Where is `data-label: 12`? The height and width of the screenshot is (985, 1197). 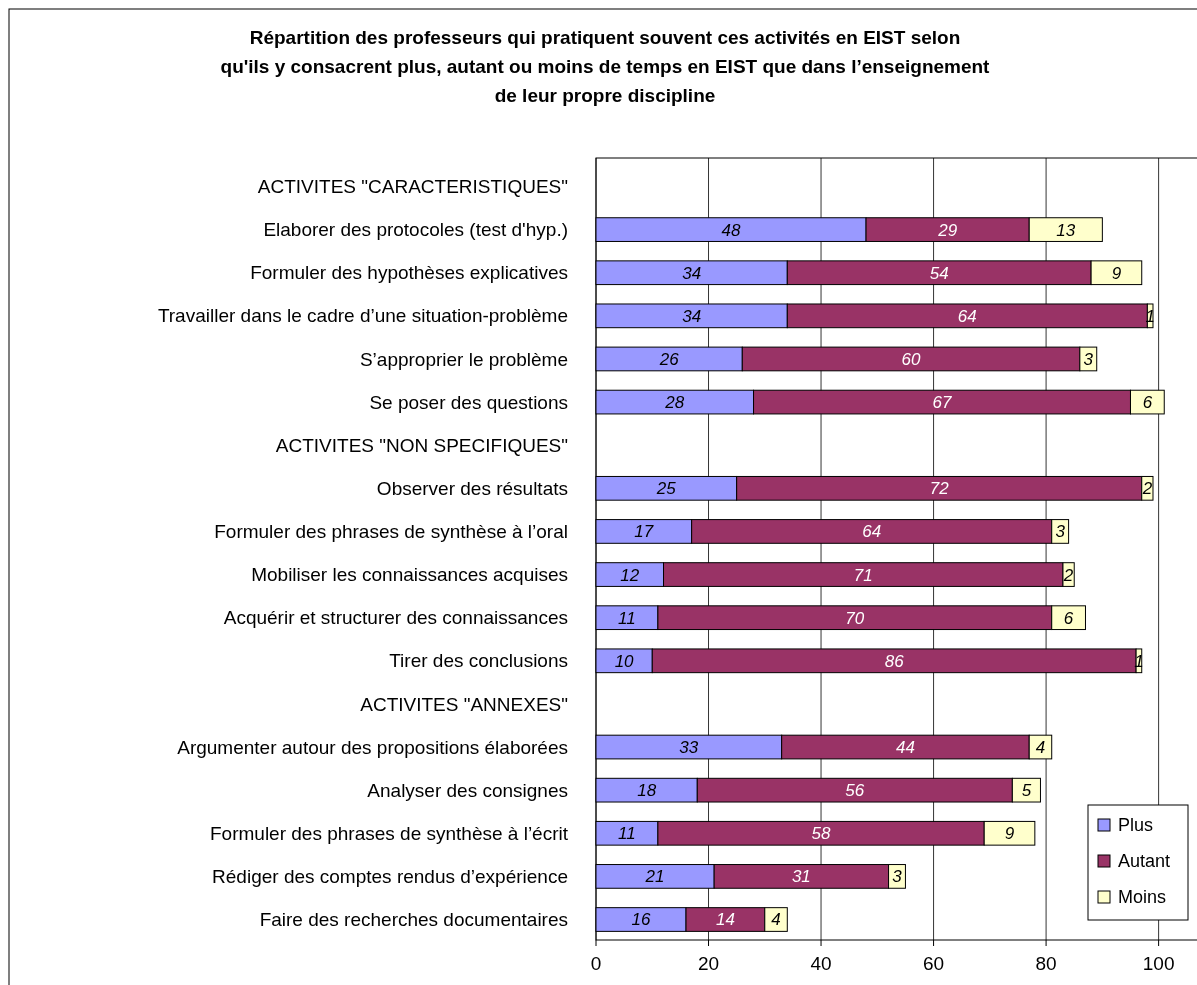
data-label: 12 is located at coordinates (630, 575).